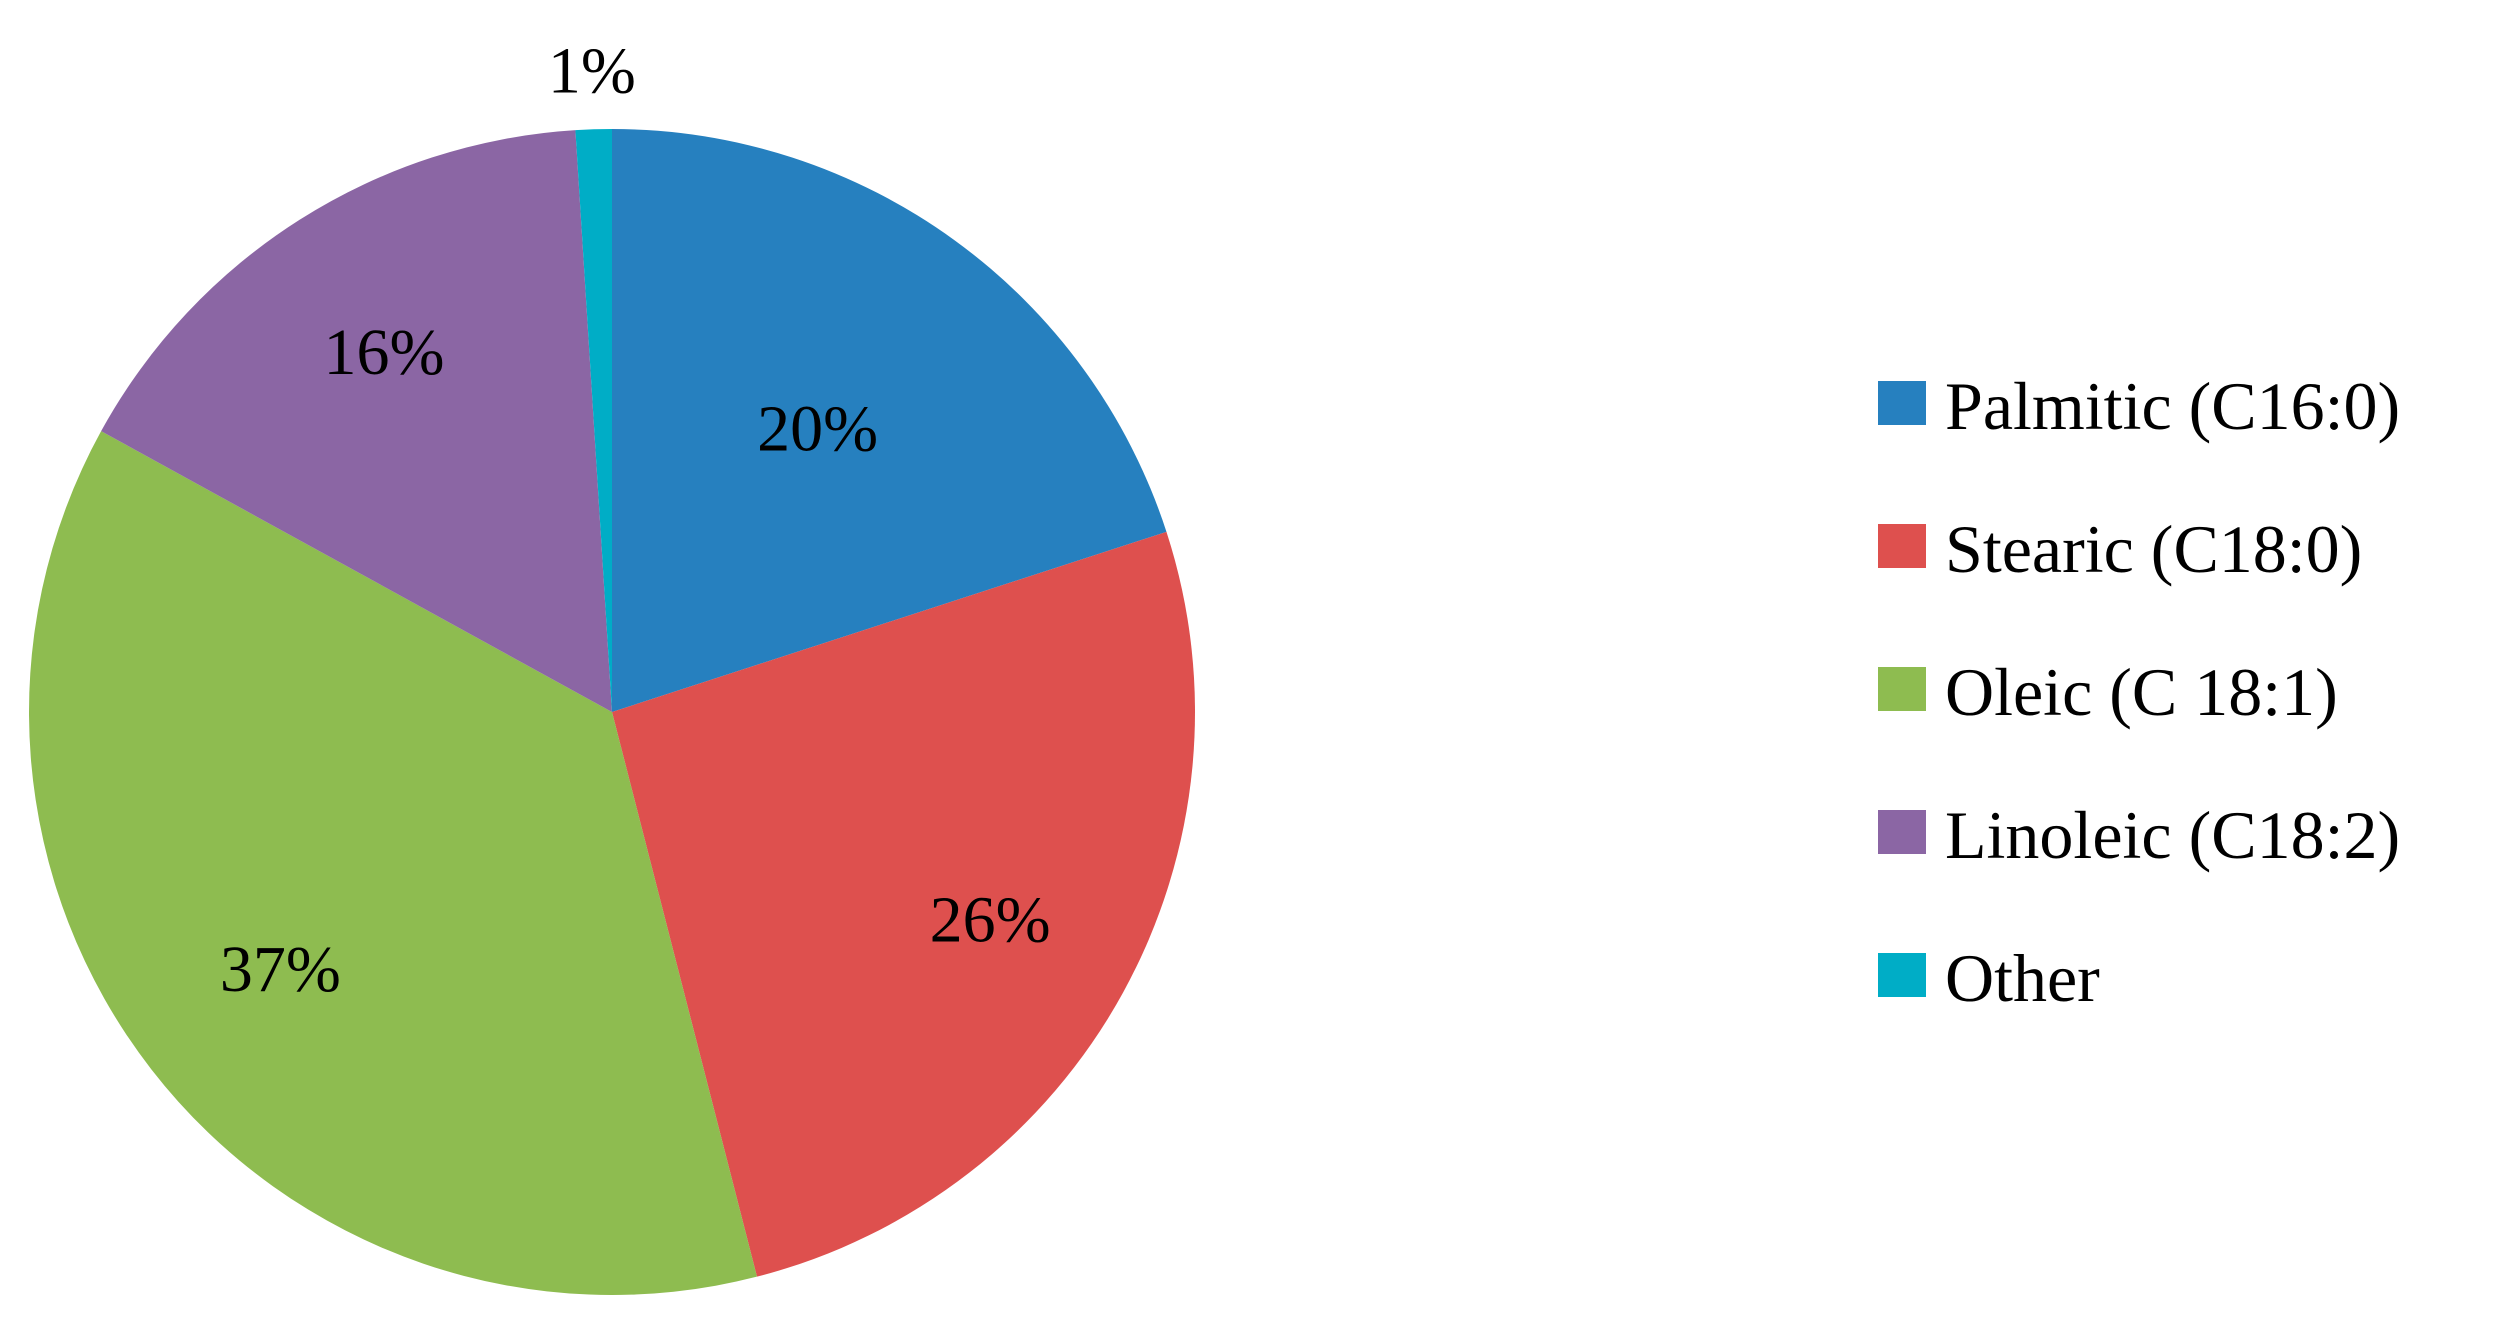 Image resolution: width=2508 pixels, height=1332 pixels. Describe the element at coordinates (2153, 549) in the screenshot. I see `legend-label: Stearic (C18:0)` at that location.